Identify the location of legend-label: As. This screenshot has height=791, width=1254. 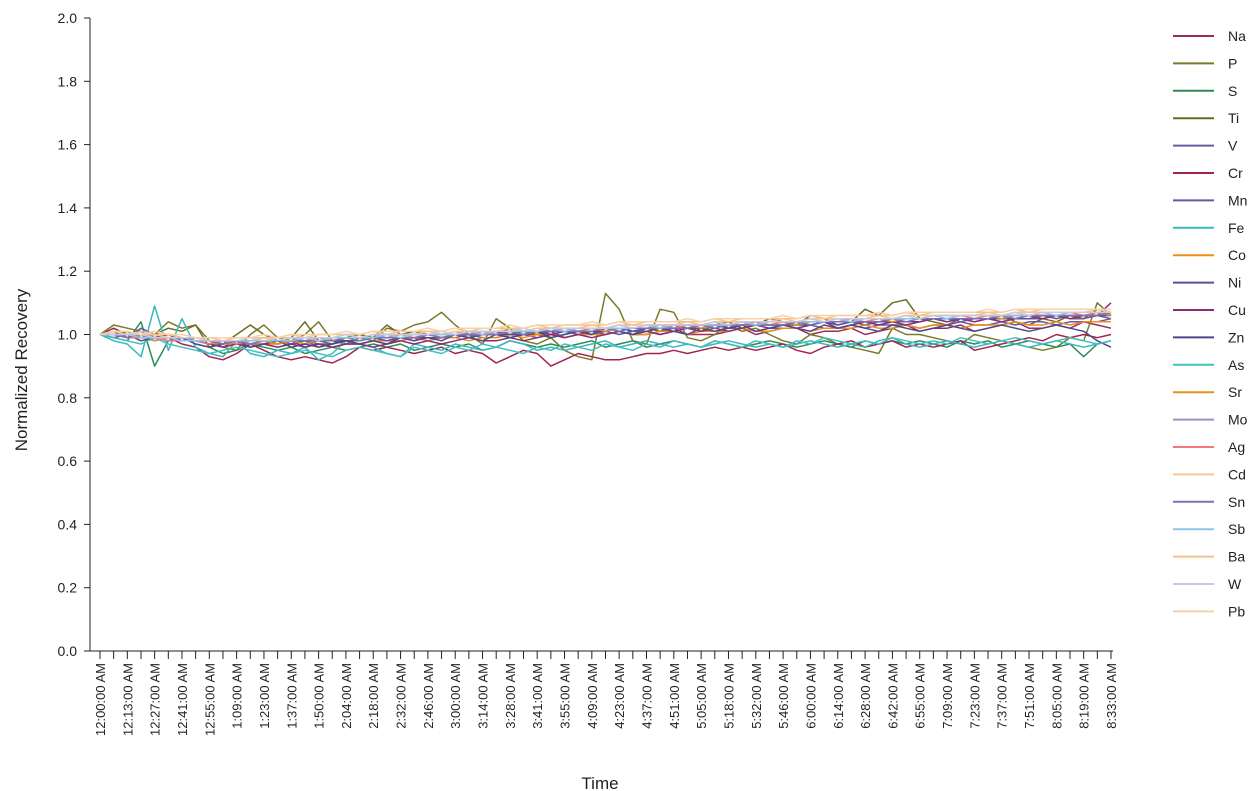
(1236, 365).